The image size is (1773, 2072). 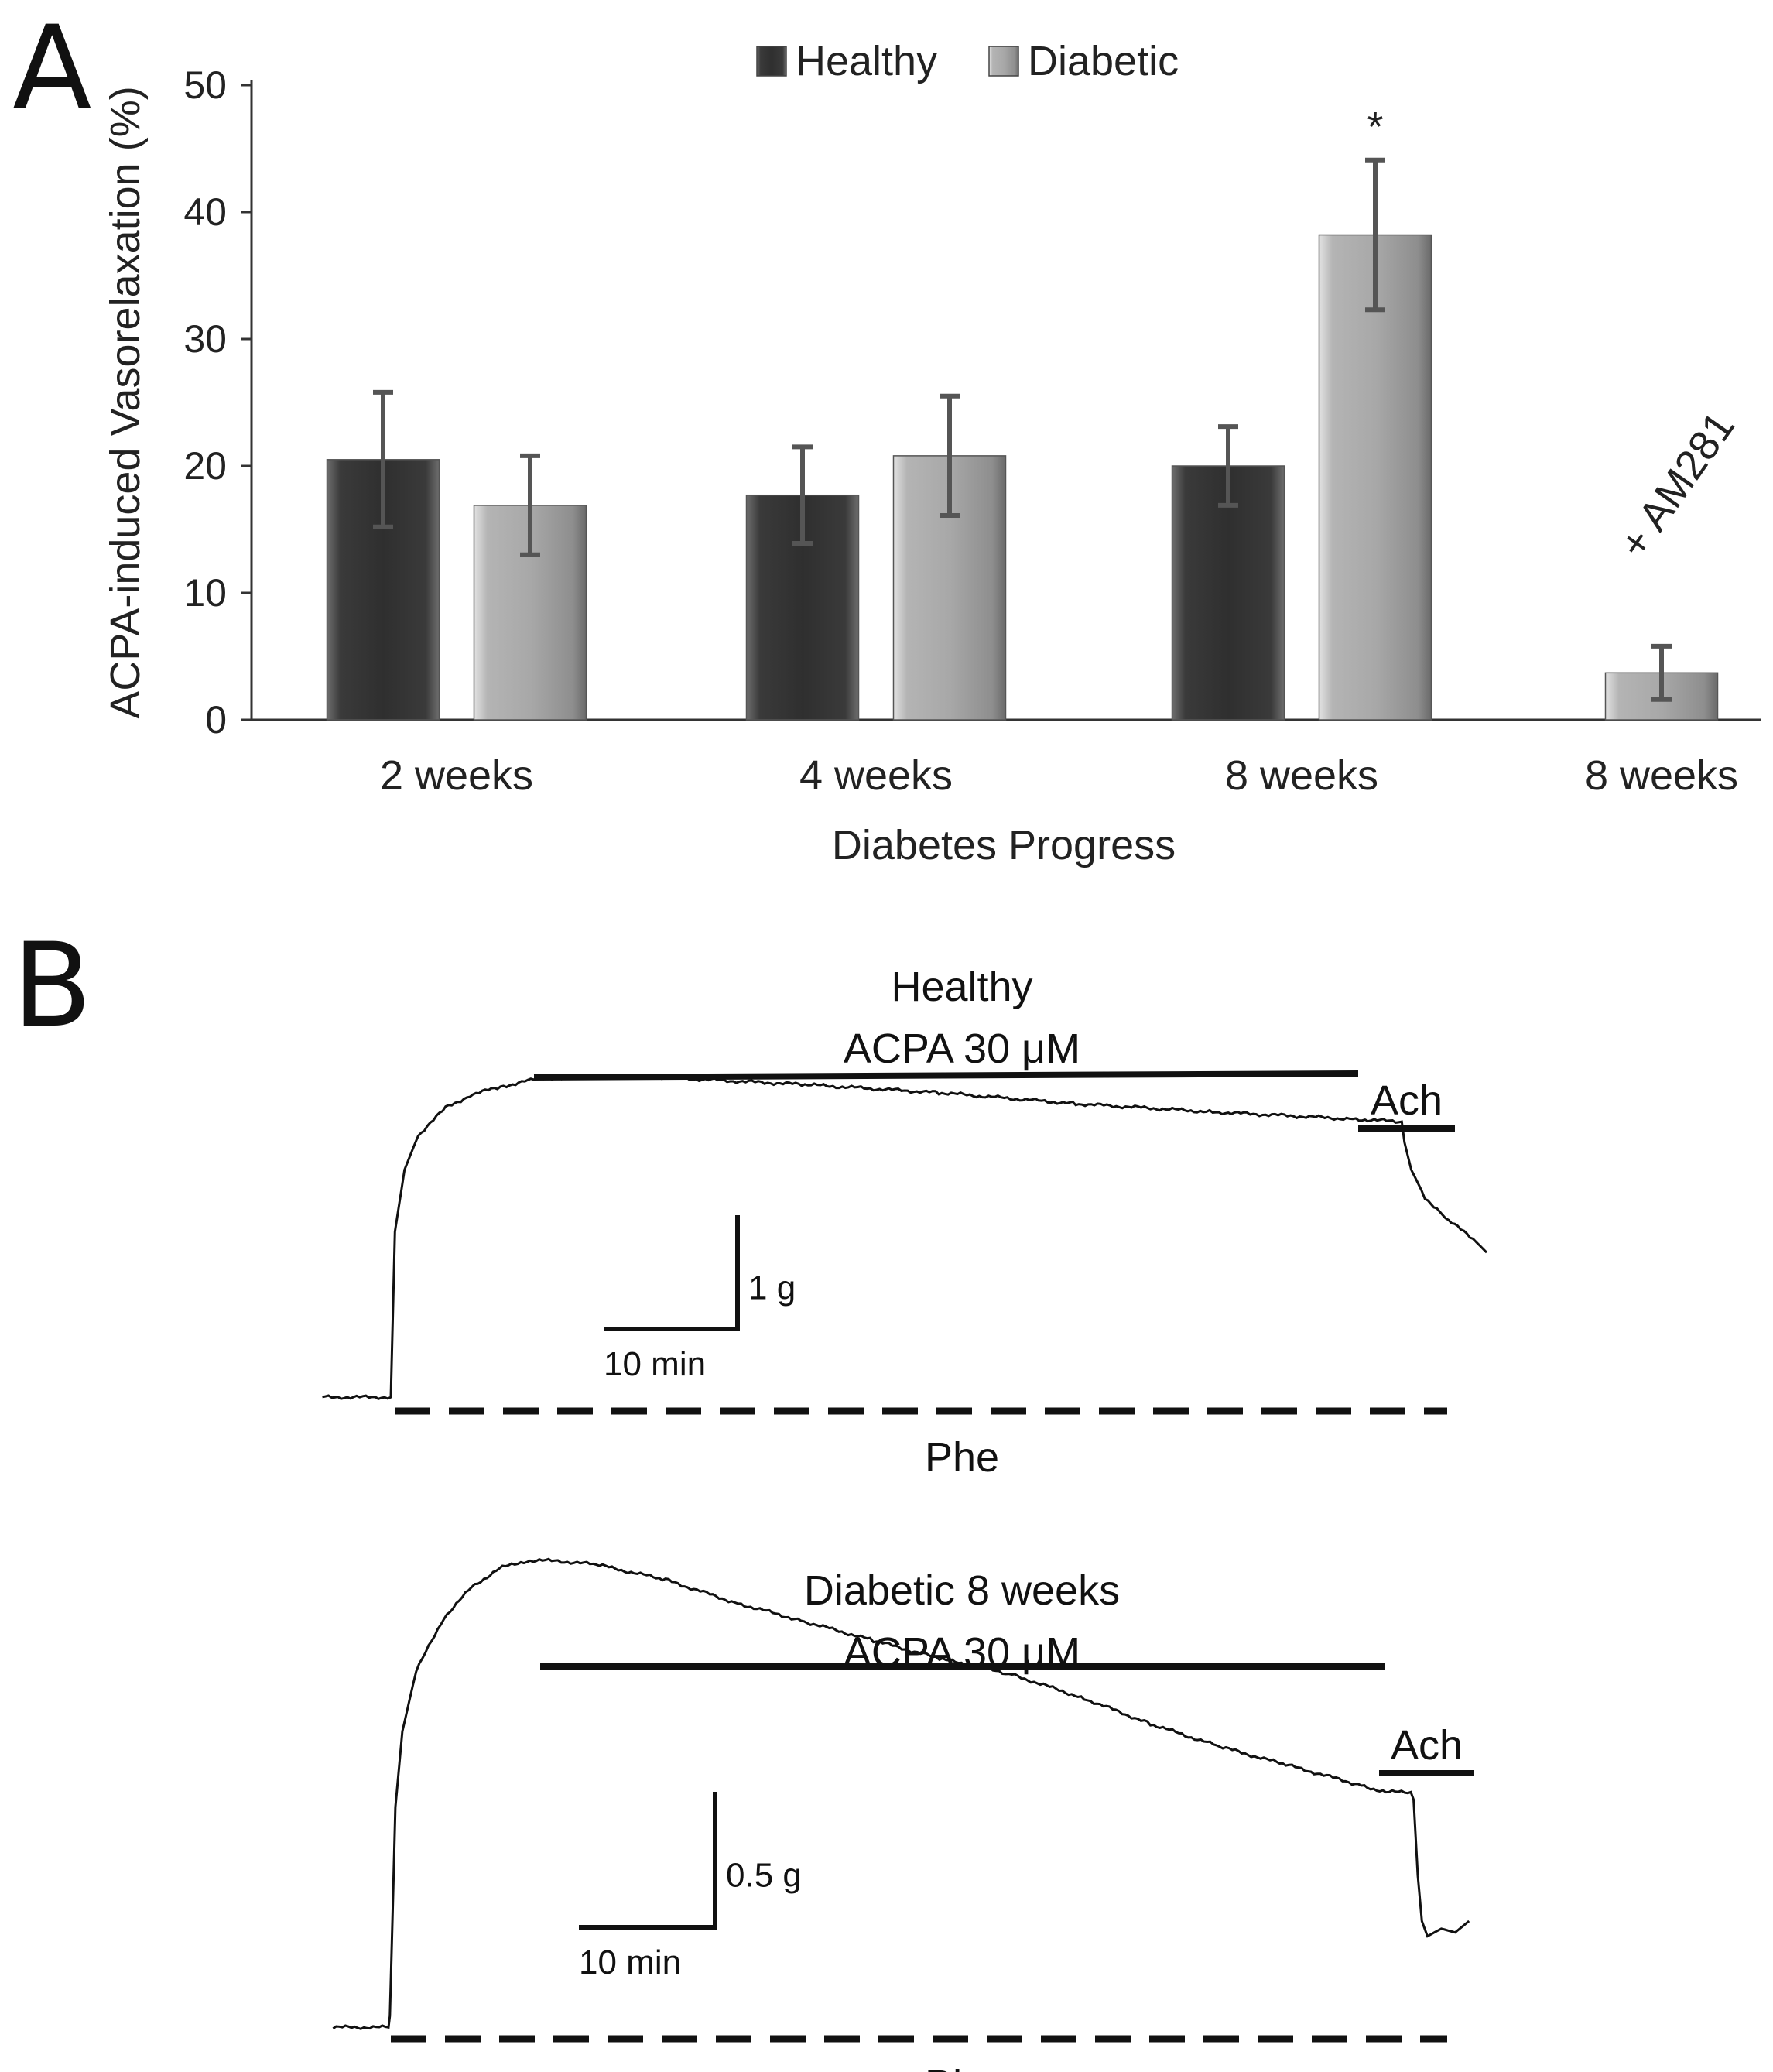 I want to click on bar-diabetic, so click(x=1375, y=478).